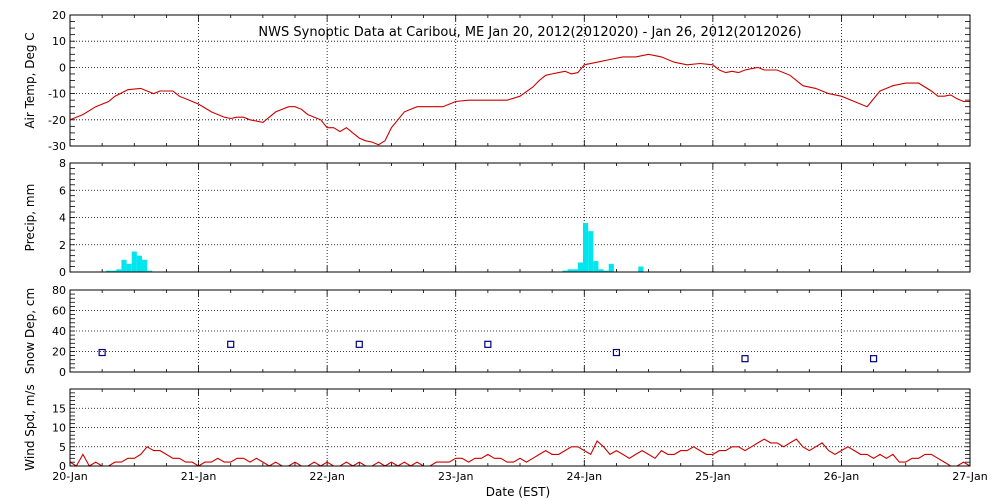  What do you see at coordinates (62, 163) in the screenshot?
I see `y-tick-label: 8` at bounding box center [62, 163].